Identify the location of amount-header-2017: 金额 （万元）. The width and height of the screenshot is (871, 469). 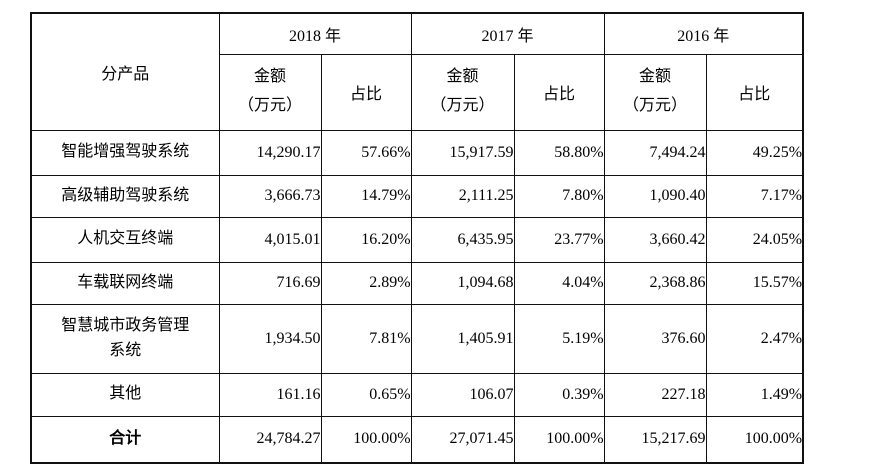
(462, 92).